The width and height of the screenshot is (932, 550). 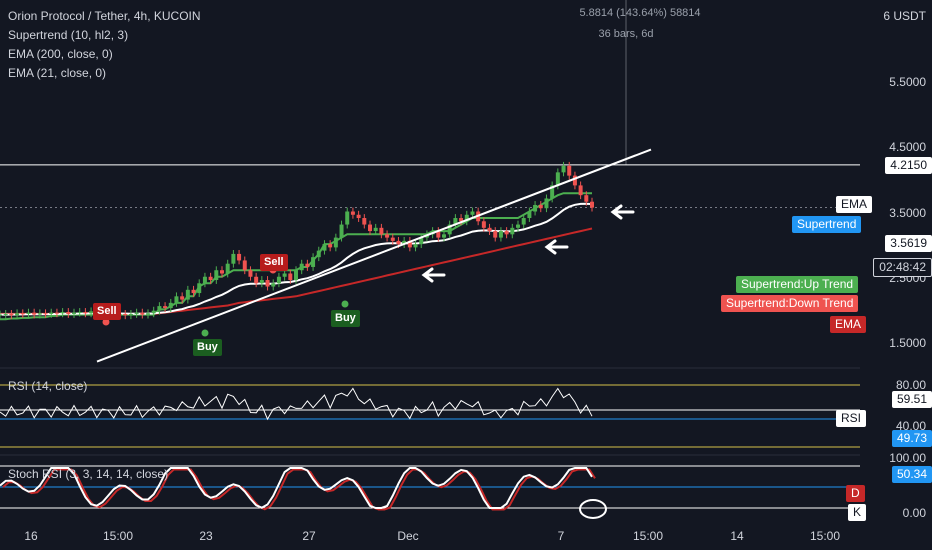 What do you see at coordinates (593, 509) in the screenshot?
I see `stoch-circle-annotation` at bounding box center [593, 509].